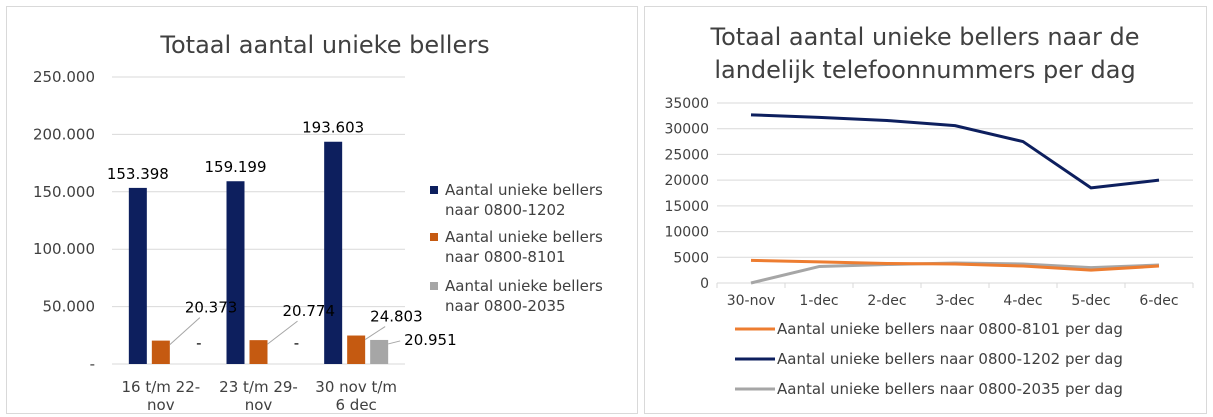 The image size is (1213, 417). I want to click on x-tick-label: 6 dec, so click(356, 405).